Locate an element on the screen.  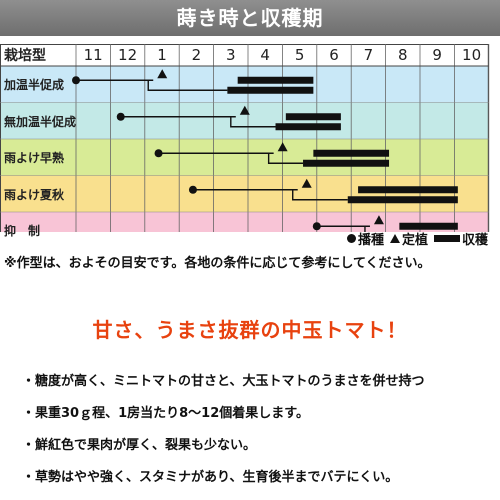
month-label: 12 is located at coordinates (128, 55).